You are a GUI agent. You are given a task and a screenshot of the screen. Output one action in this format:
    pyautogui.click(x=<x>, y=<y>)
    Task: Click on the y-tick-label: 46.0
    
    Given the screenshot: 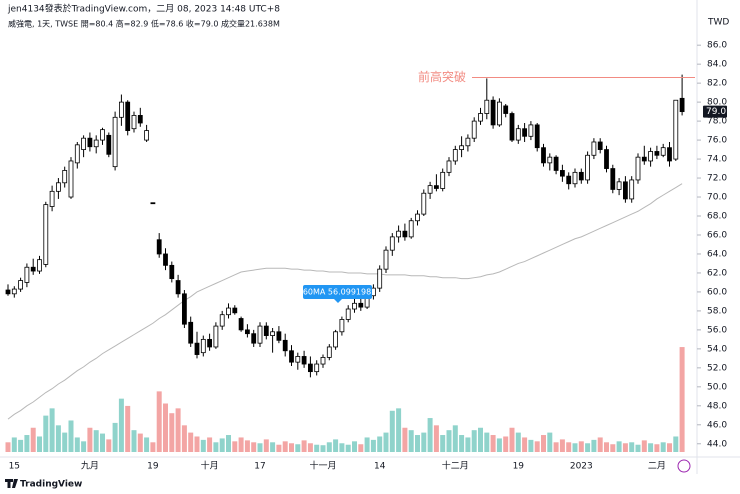 What is the action you would take?
    pyautogui.click(x=717, y=425)
    